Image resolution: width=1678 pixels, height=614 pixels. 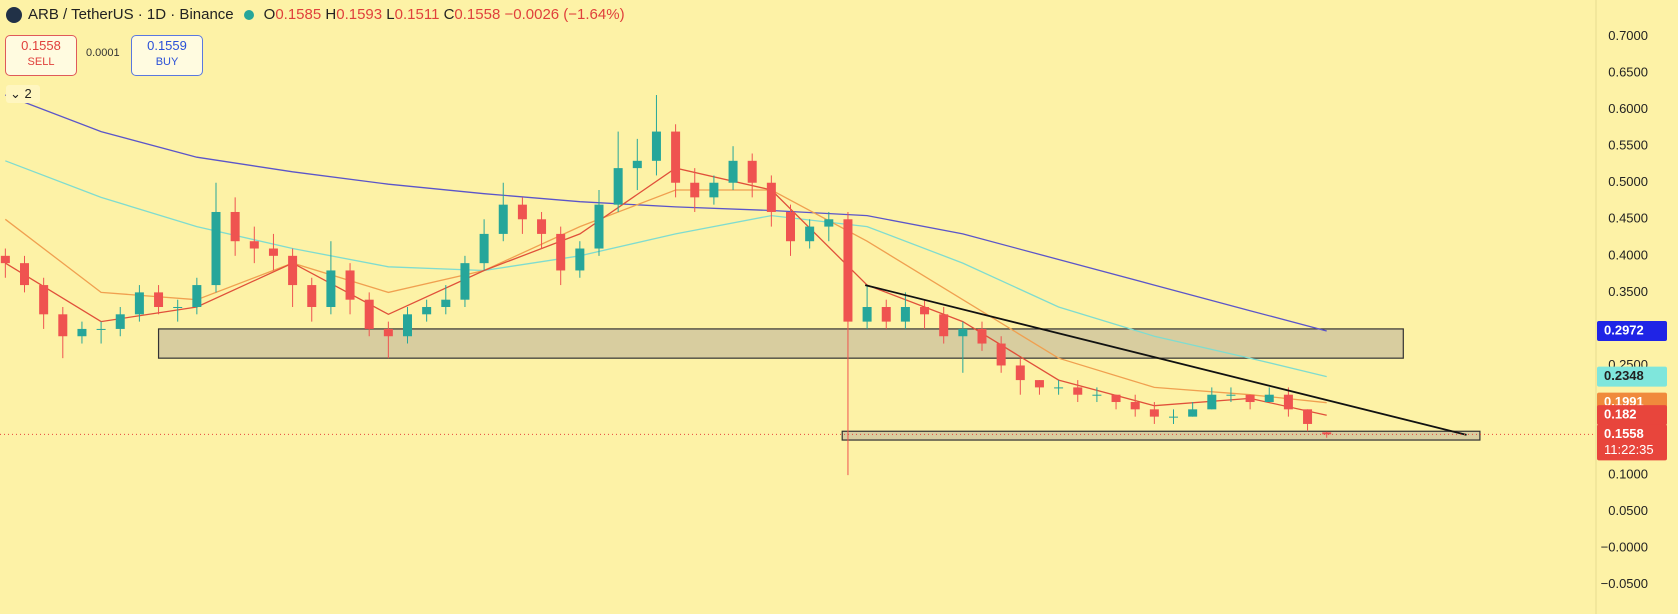 I want to click on buy-button: 0.1559 BUY, so click(x=167, y=55).